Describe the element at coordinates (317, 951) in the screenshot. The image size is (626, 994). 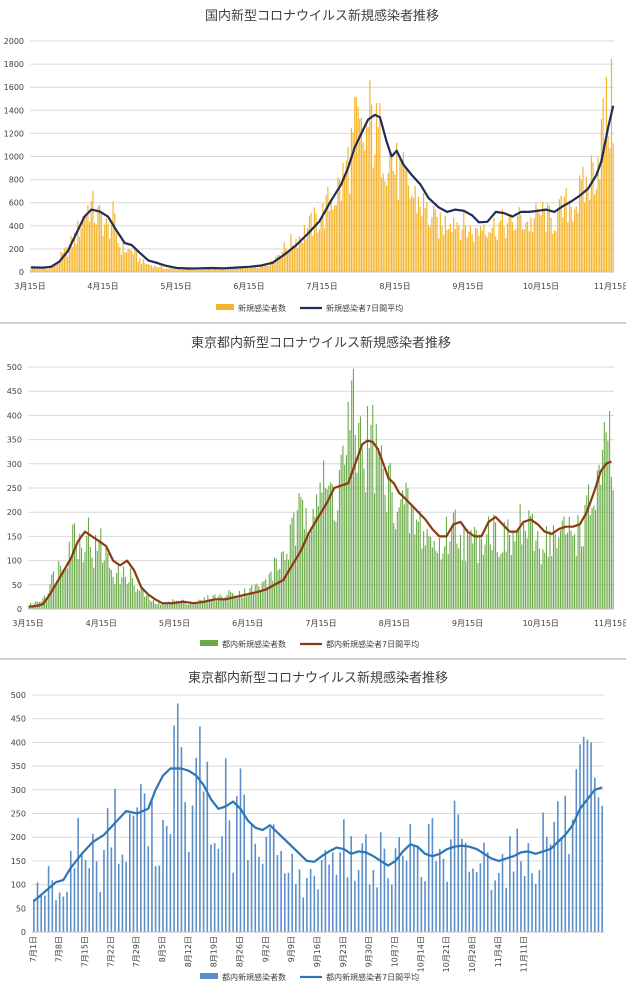
I see `x-tick-label: 9月16日` at that location.